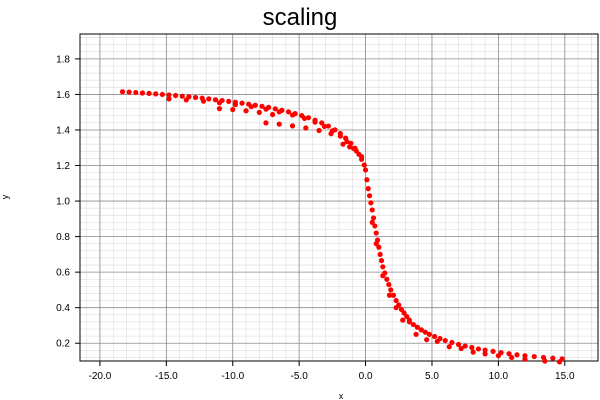  Describe the element at coordinates (63, 308) in the screenshot. I see `y-tick-label: 0.4` at that location.